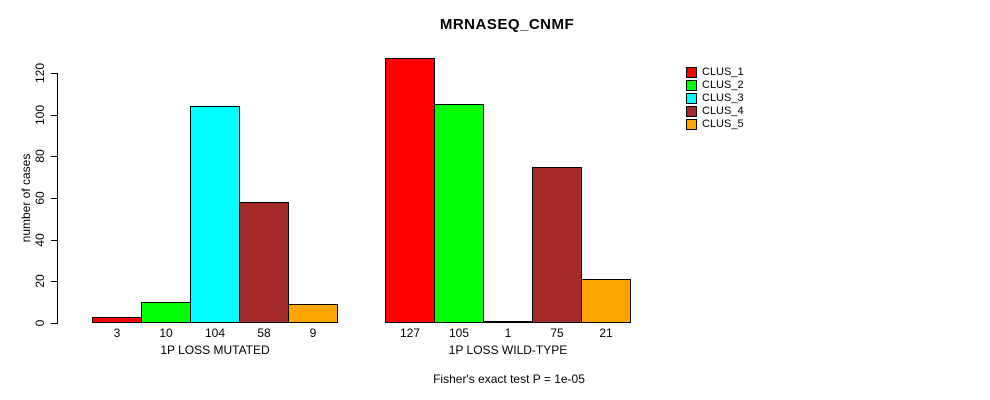 Image resolution: width=990 pixels, height=400 pixels. I want to click on fisher-test-annotation: Fisher's exact test P = 1e-05, so click(509, 379).